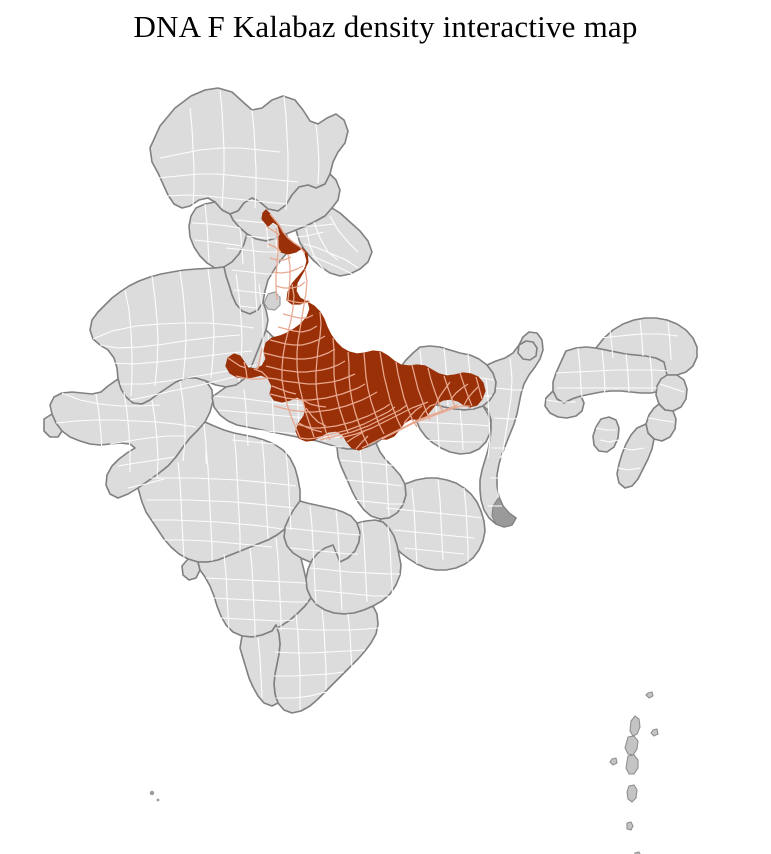 The image size is (771, 854). I want to click on state-sikkim, so click(527, 350).